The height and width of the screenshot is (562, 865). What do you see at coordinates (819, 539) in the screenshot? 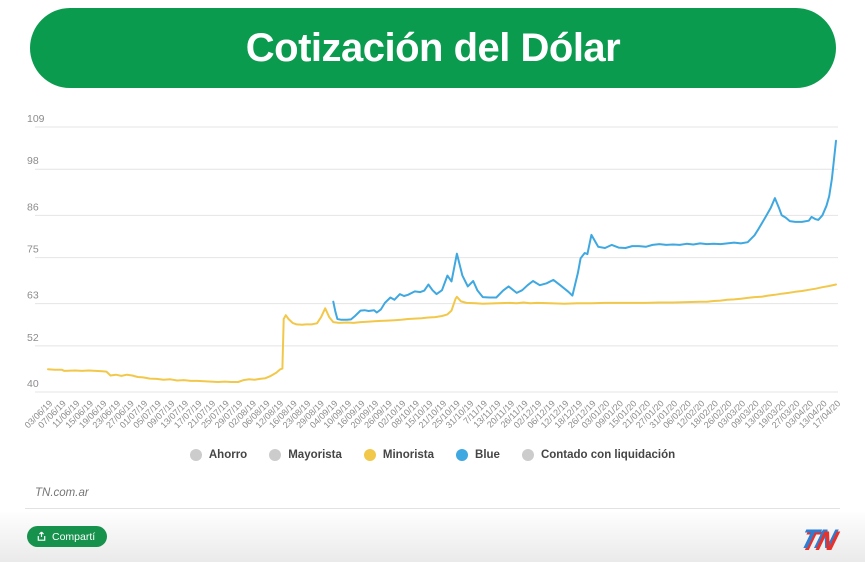
I see `tn-logo: T T N N` at bounding box center [819, 539].